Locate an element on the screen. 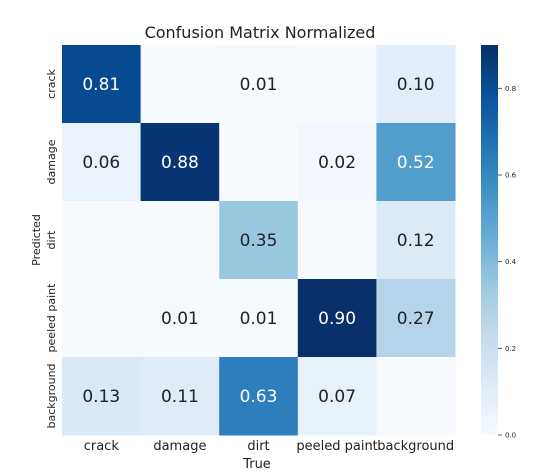  cell-value-label: 0.88 is located at coordinates (180, 163).